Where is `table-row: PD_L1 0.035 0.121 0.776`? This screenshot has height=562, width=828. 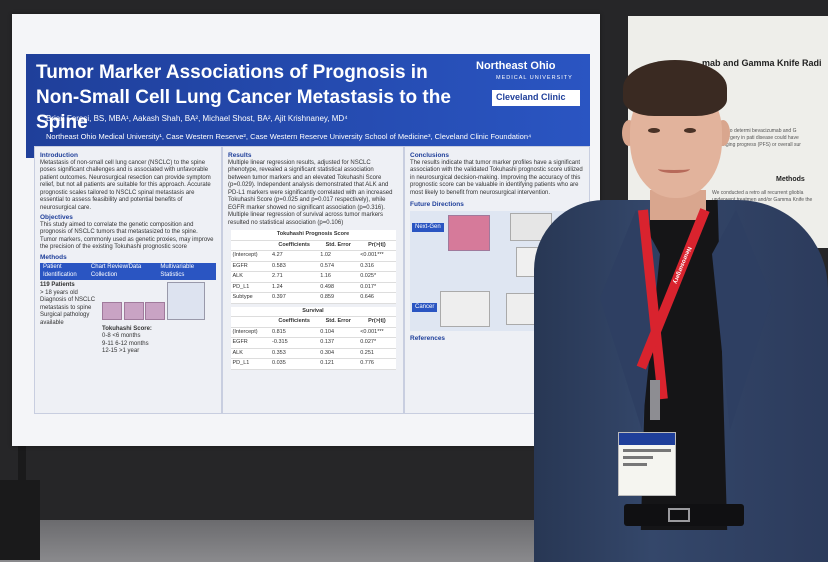 table-row: PD_L1 0.035 0.121 0.776 is located at coordinates (313, 364).